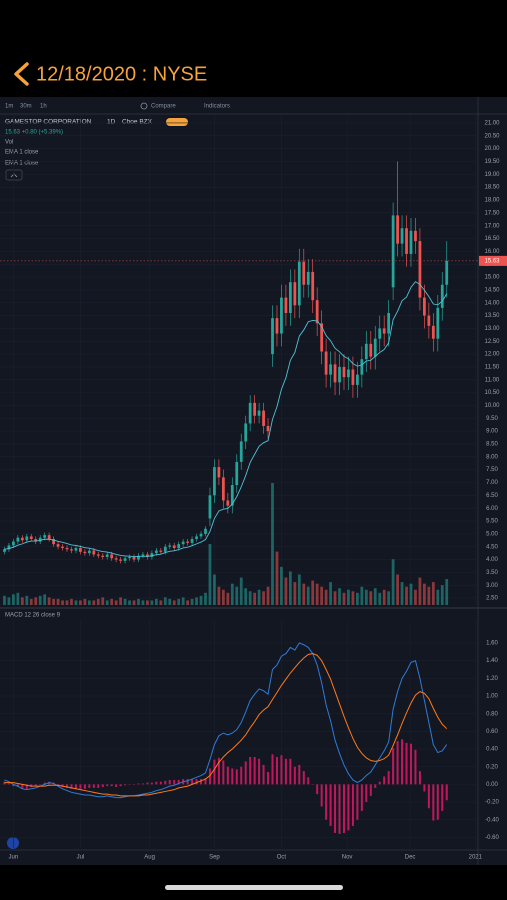 The image size is (507, 900). I want to click on collapse-legend, so click(14, 175).